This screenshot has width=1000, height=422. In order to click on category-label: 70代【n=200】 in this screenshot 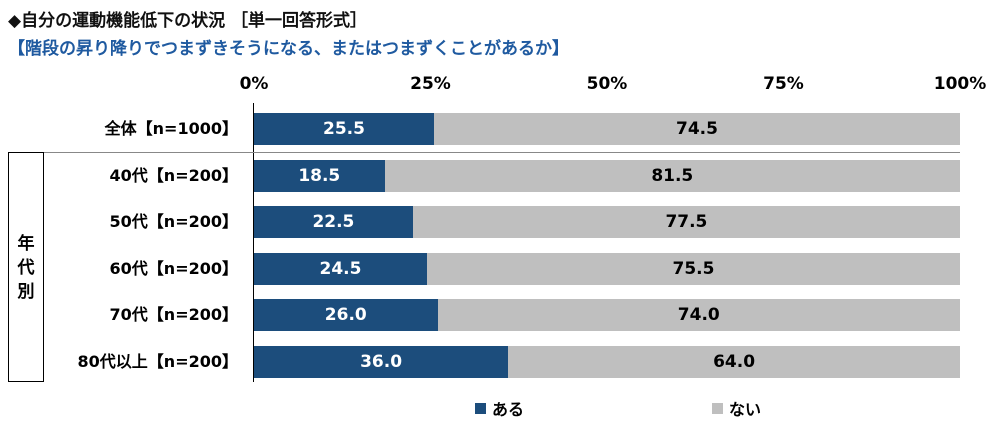, I will do `click(173, 314)`.